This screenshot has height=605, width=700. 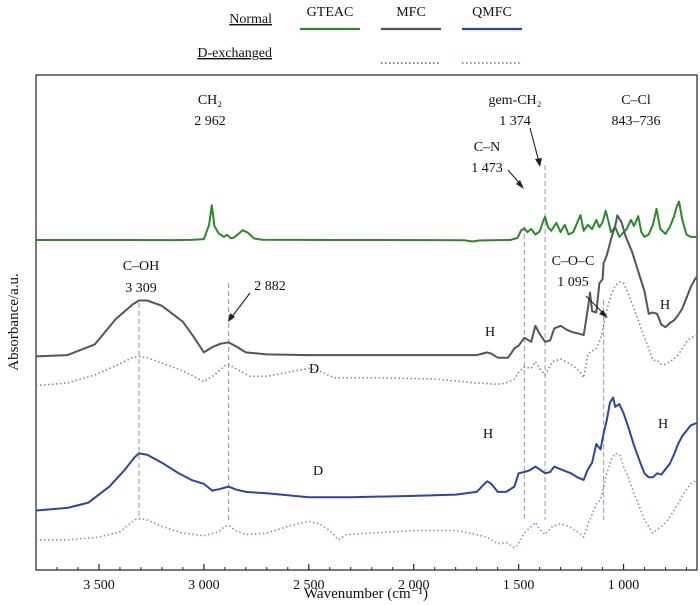 I want to click on x-tick-label-1500: 1 500, so click(x=519, y=585).